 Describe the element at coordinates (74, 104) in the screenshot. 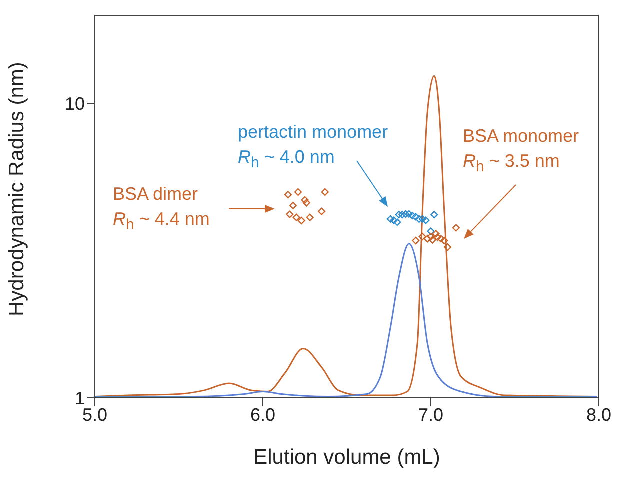

I see `y-tick-label: 10` at that location.